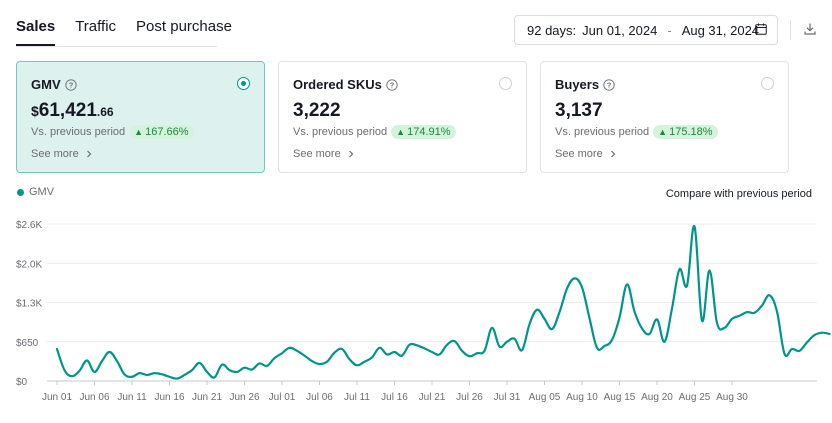  What do you see at coordinates (29, 304) in the screenshot?
I see `y-tick-label: $1.3K` at bounding box center [29, 304].